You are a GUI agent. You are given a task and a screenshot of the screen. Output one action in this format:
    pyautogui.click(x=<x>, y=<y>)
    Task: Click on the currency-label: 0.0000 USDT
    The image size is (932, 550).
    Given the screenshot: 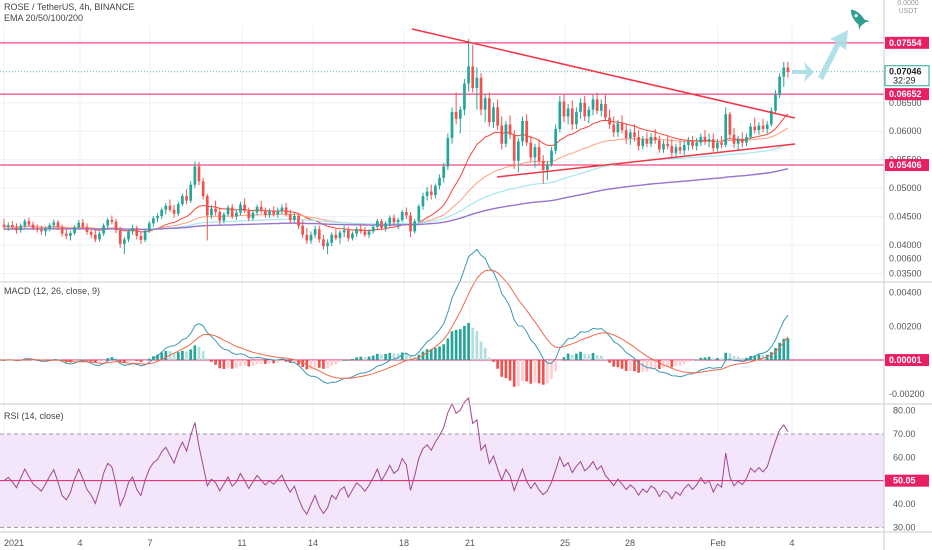 What is the action you would take?
    pyautogui.click(x=908, y=8)
    